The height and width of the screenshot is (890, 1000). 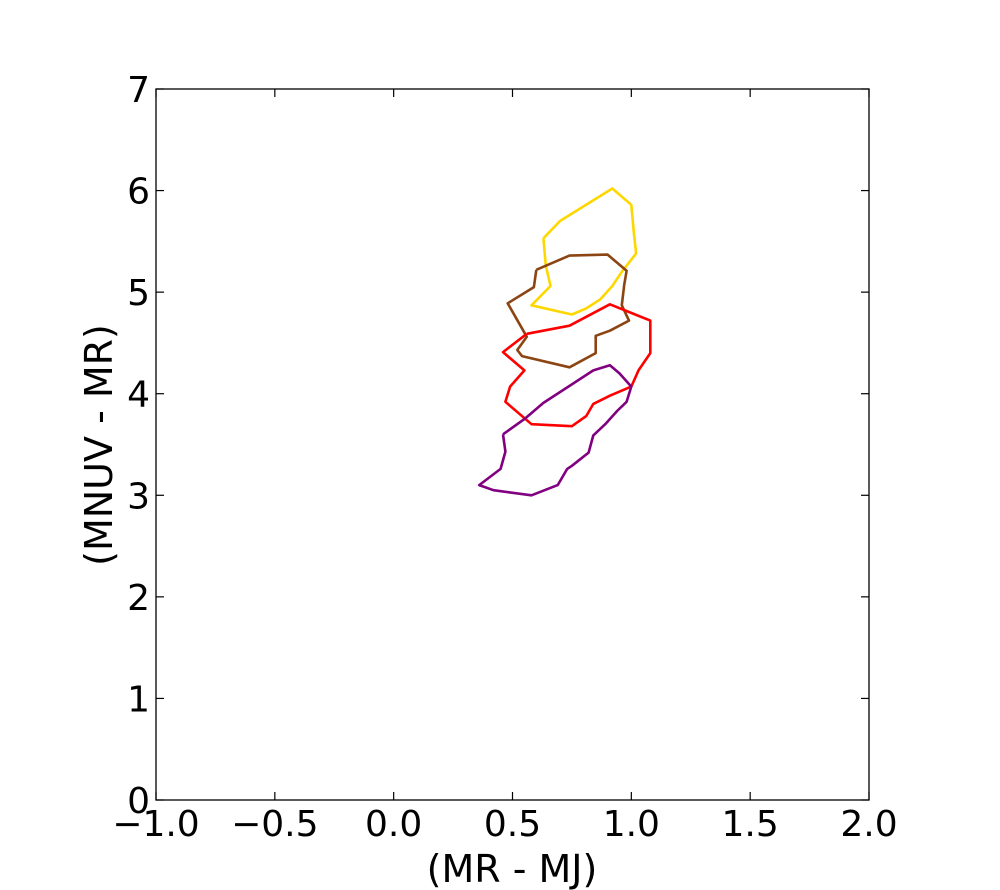 What do you see at coordinates (155, 824) in the screenshot?
I see `x-tick-label: −1.0` at bounding box center [155, 824].